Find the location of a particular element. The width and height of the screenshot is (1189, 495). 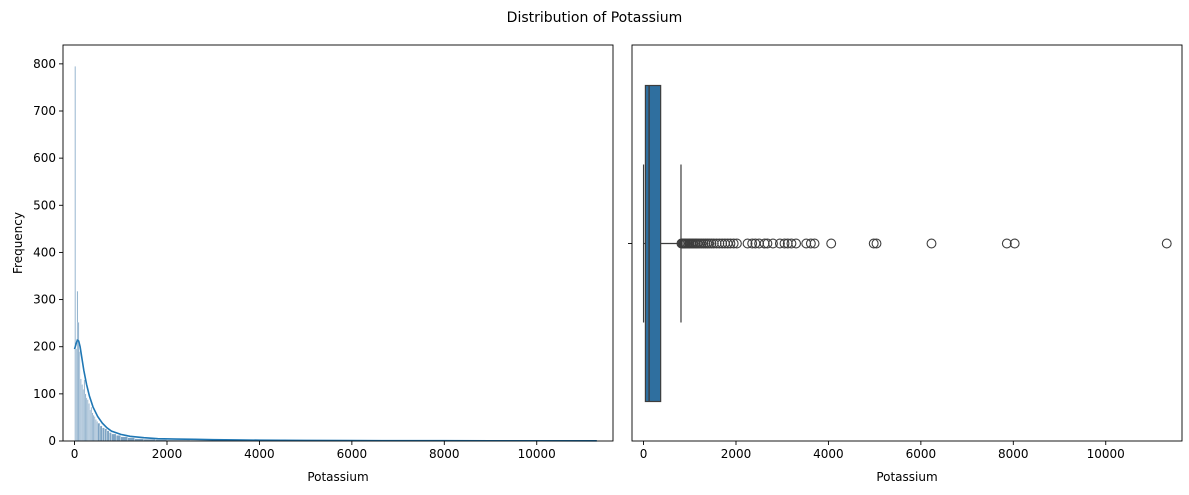

boxplot-x-tick-label: 0 is located at coordinates (644, 454).